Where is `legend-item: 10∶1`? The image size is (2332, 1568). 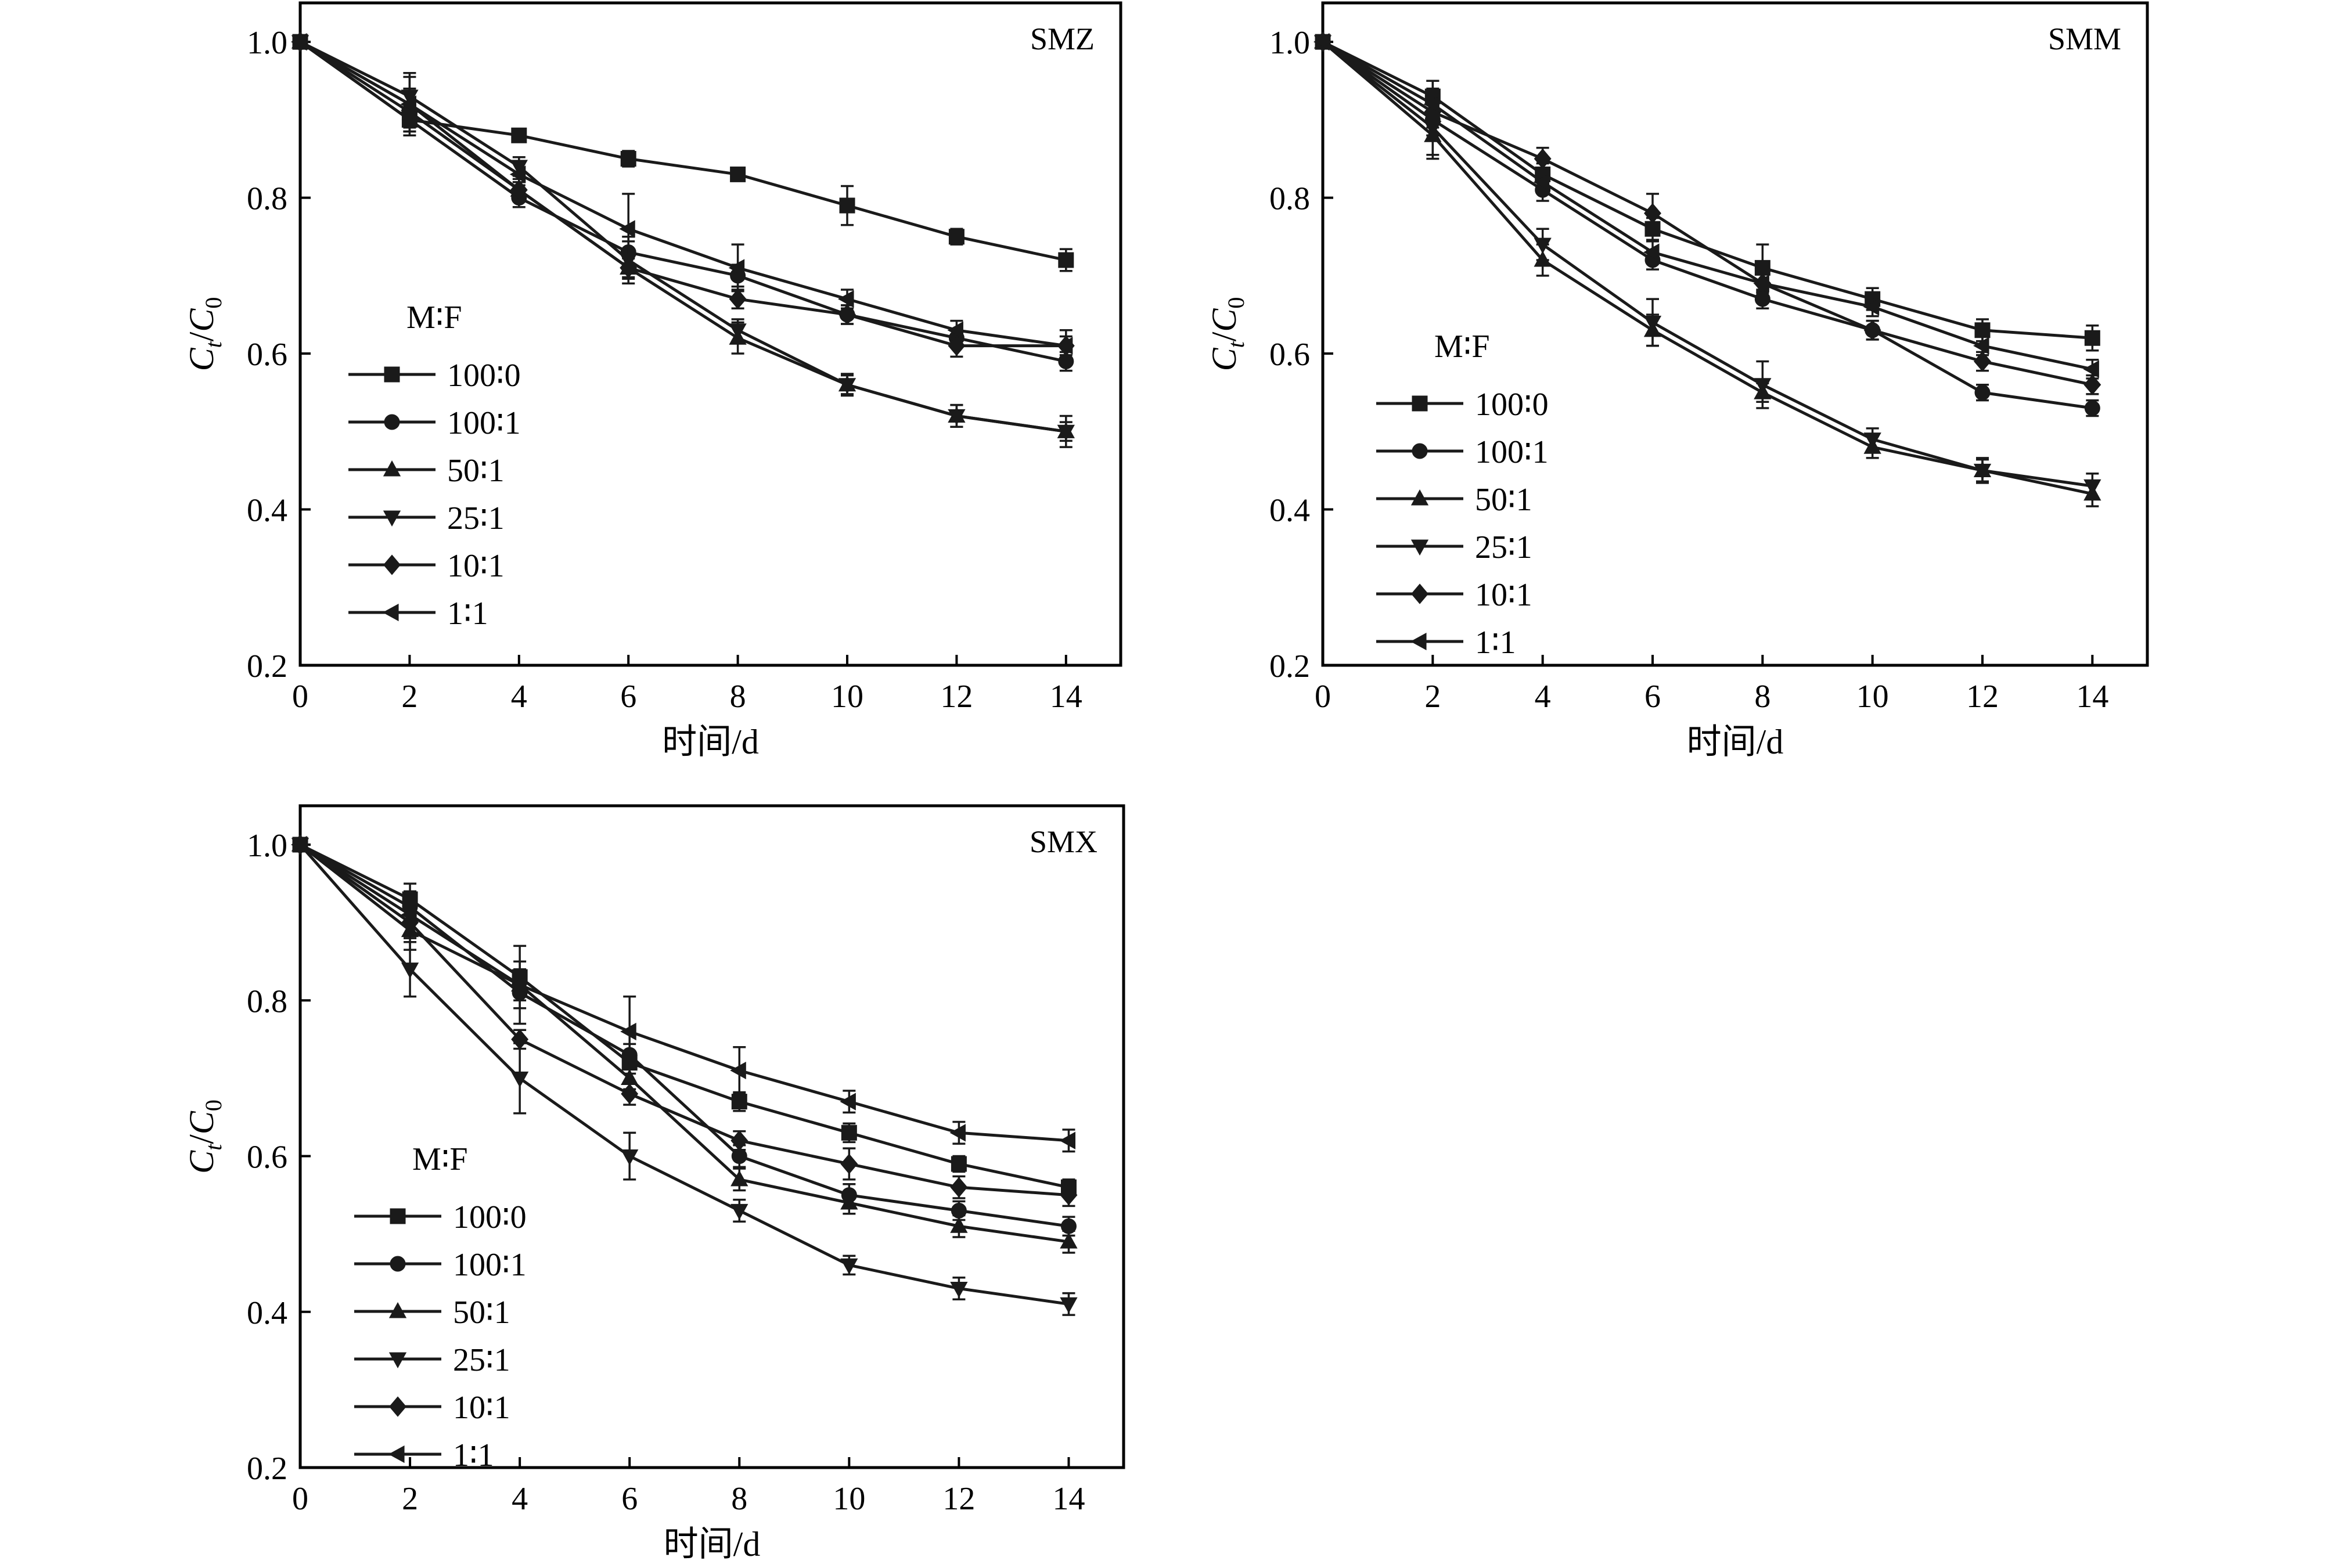
legend-item: 10∶1 is located at coordinates (427, 566).